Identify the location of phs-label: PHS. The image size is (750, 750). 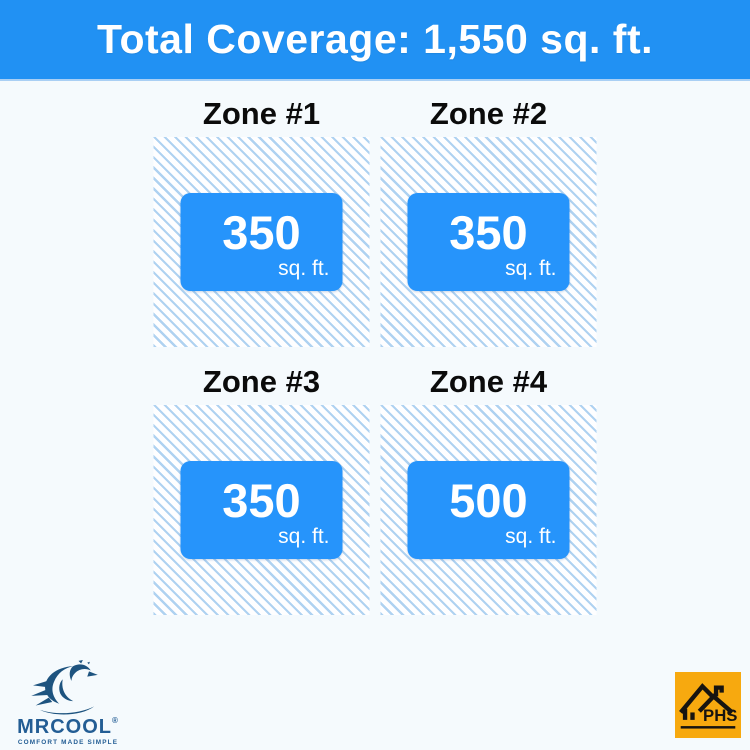
(720, 715).